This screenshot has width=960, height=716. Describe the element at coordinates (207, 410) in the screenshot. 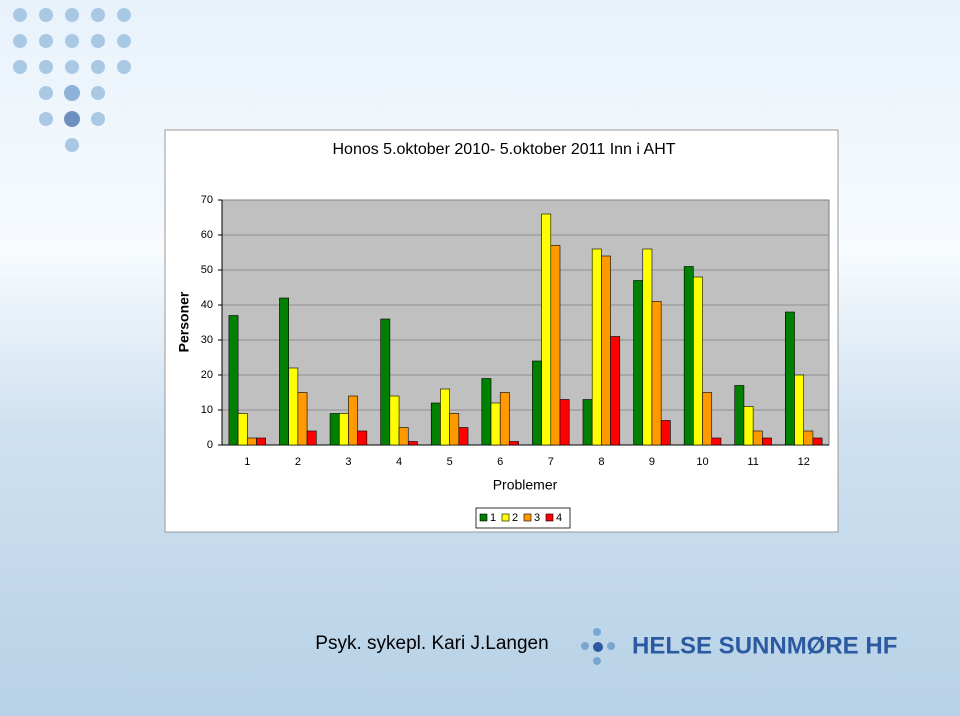

I see `y-tick-label: 10` at that location.